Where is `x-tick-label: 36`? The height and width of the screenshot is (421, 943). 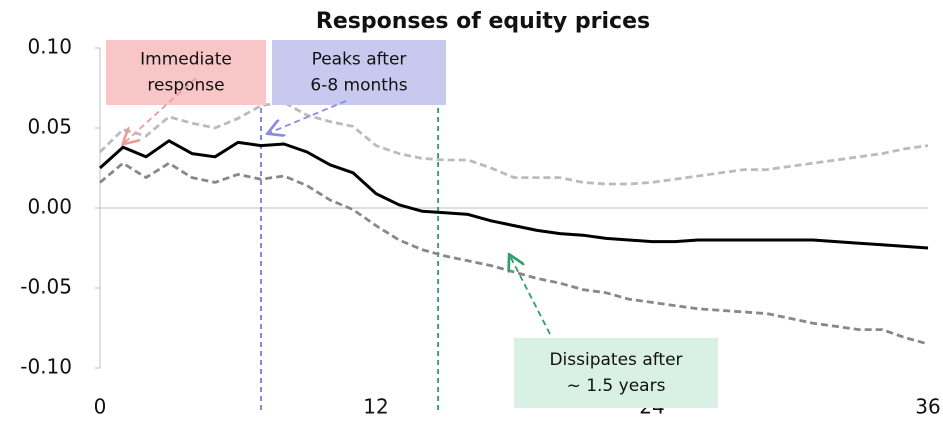 x-tick-label: 36 is located at coordinates (927, 407).